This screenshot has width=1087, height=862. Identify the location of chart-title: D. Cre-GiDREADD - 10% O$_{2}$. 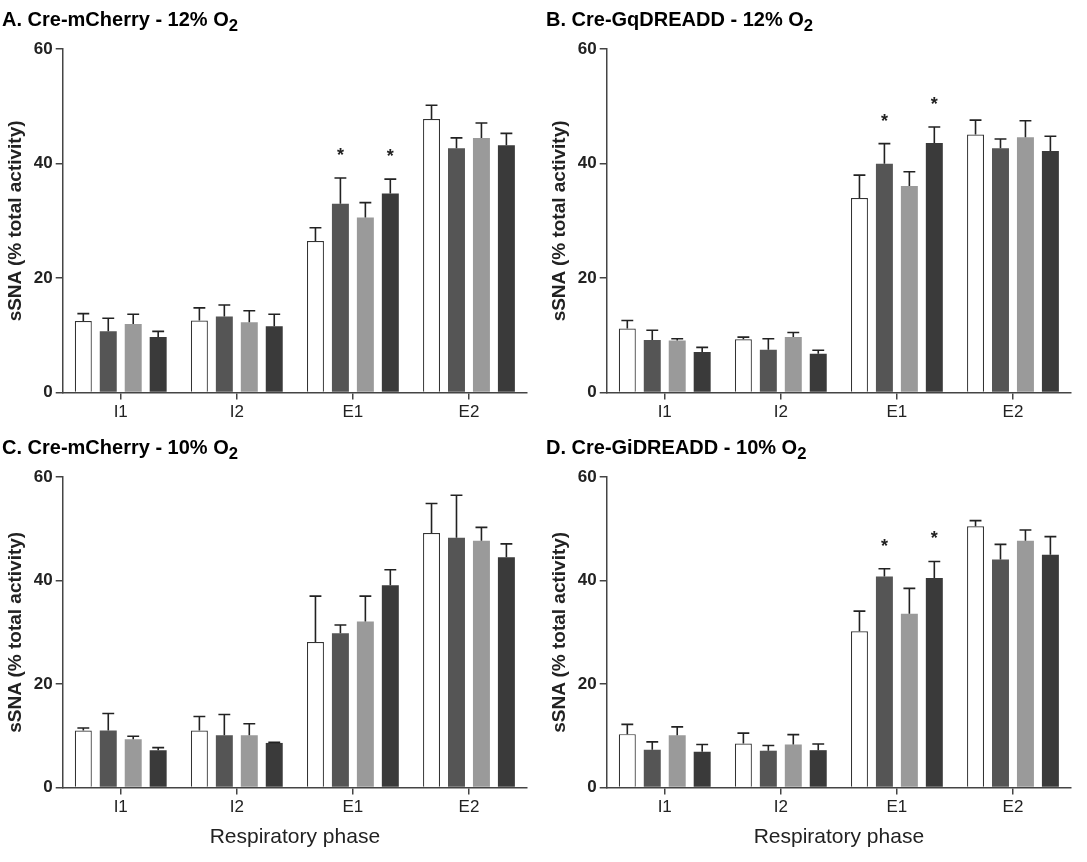
(677, 450).